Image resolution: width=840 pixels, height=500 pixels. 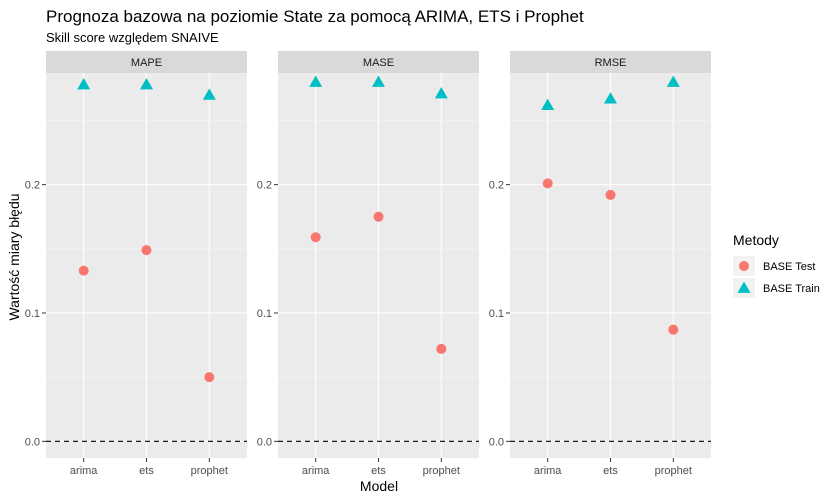 What do you see at coordinates (756, 240) in the screenshot?
I see `legend-title: Metody` at bounding box center [756, 240].